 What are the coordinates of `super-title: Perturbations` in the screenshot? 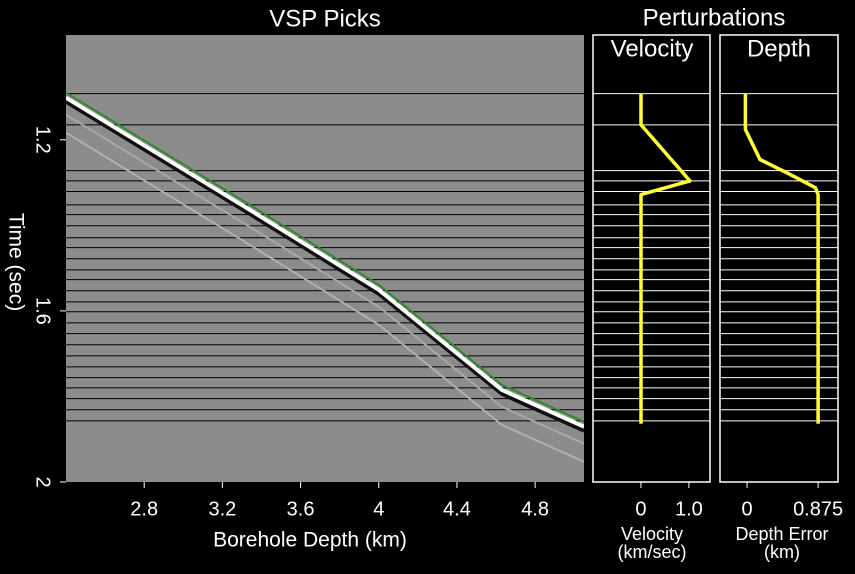 It's located at (714, 17).